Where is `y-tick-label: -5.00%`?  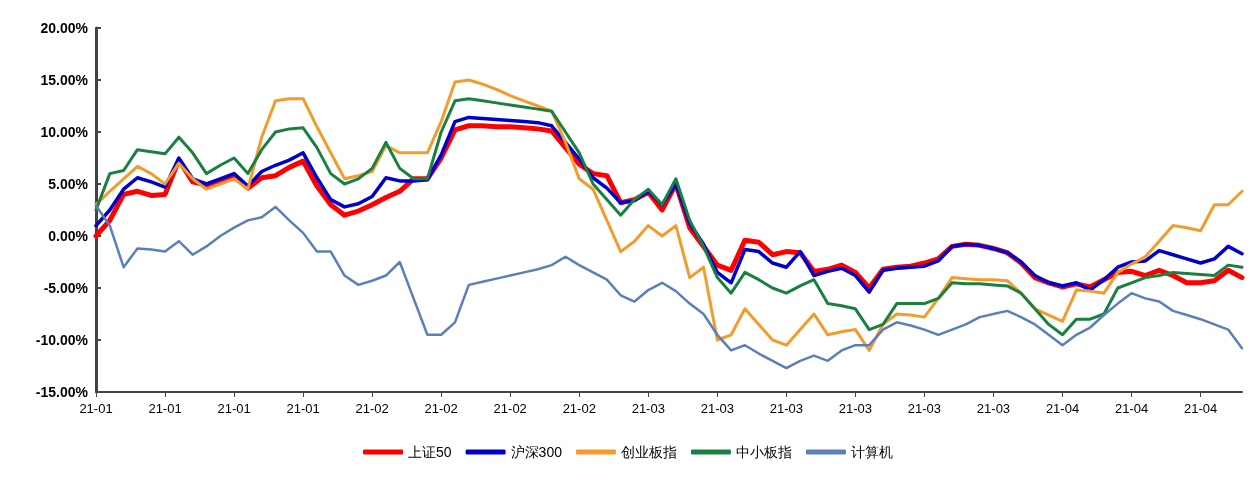
y-tick-label: -5.00% is located at coordinates (66, 288).